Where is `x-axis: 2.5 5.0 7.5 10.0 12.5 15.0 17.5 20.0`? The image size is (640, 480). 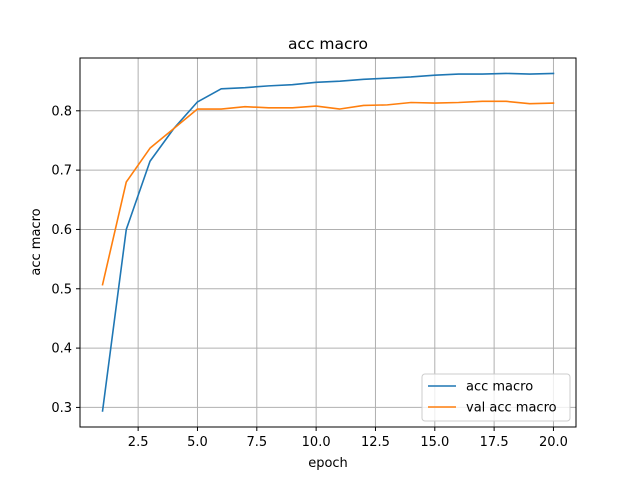
x-axis: 2.5 5.0 7.5 10.0 12.5 15.0 17.5 20.0 is located at coordinates (348, 438).